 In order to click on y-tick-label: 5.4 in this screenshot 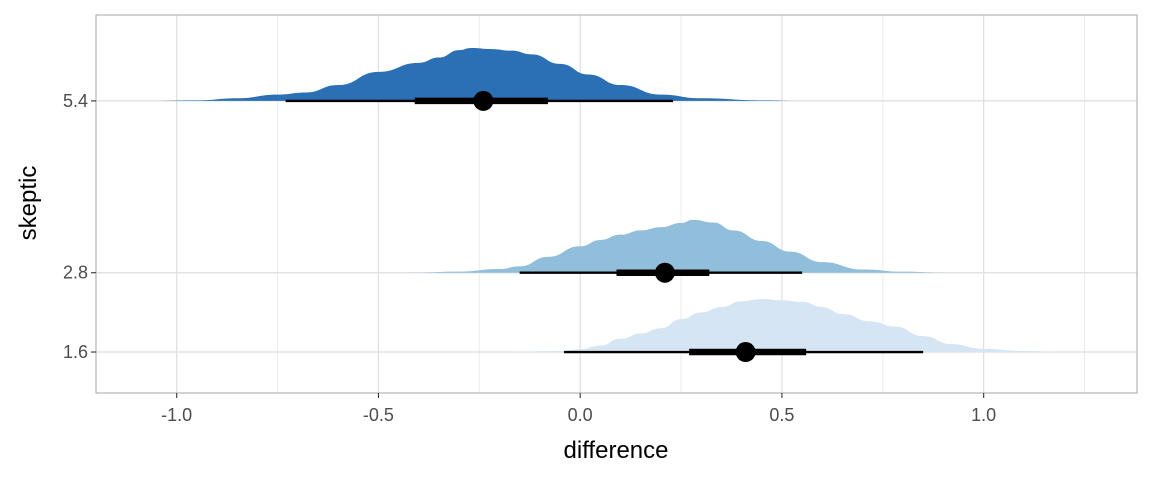, I will do `click(75, 101)`.